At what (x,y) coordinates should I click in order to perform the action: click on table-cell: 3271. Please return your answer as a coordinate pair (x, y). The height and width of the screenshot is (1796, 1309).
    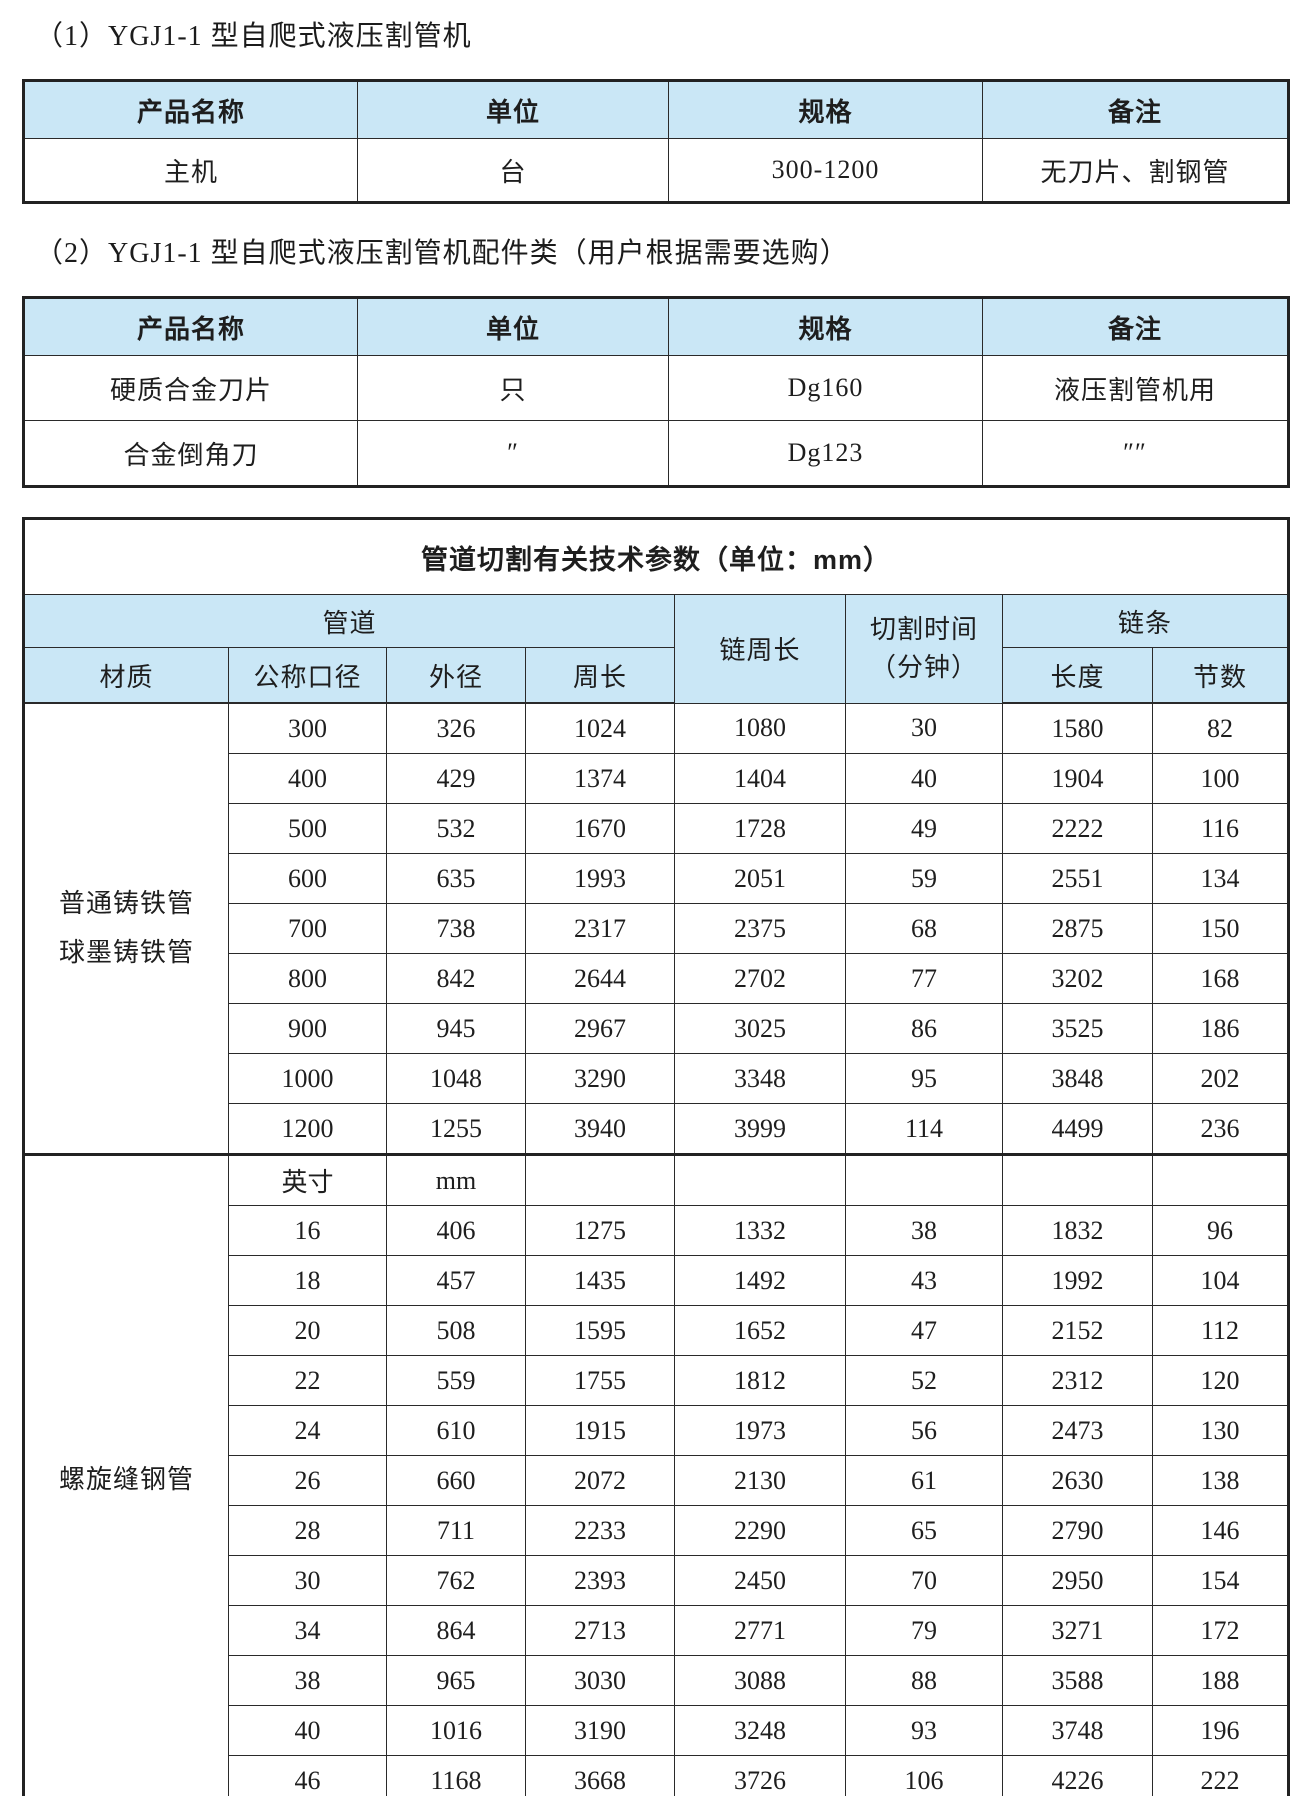
    Looking at the image, I should click on (1077, 1630).